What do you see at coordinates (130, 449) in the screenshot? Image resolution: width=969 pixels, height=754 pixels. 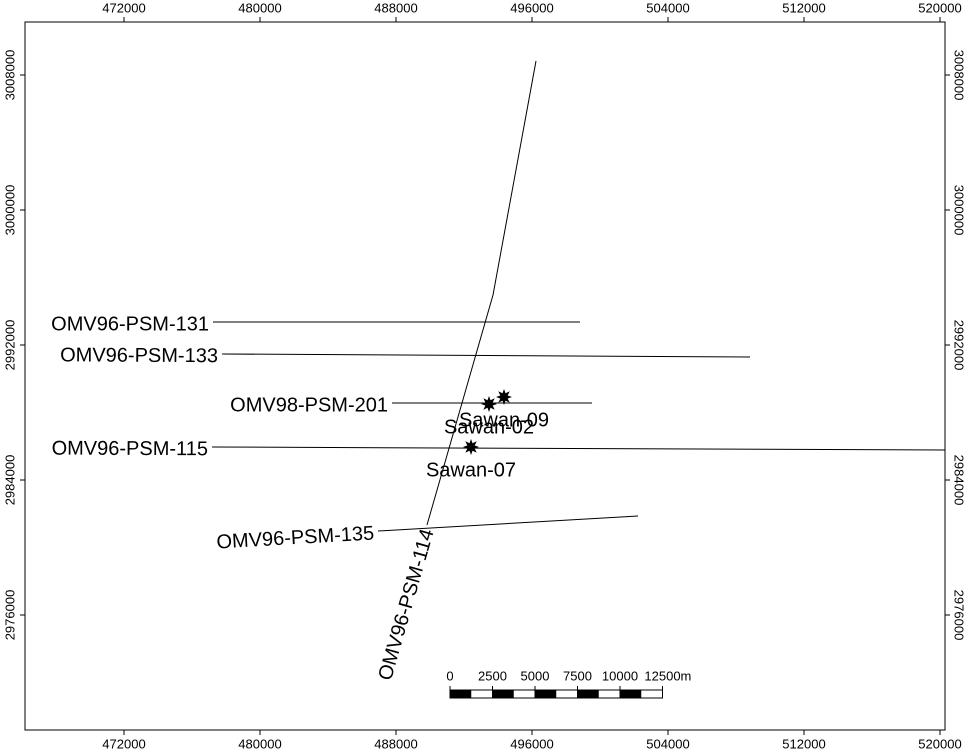 I see `line-label: OMV96-PSM-115` at bounding box center [130, 449].